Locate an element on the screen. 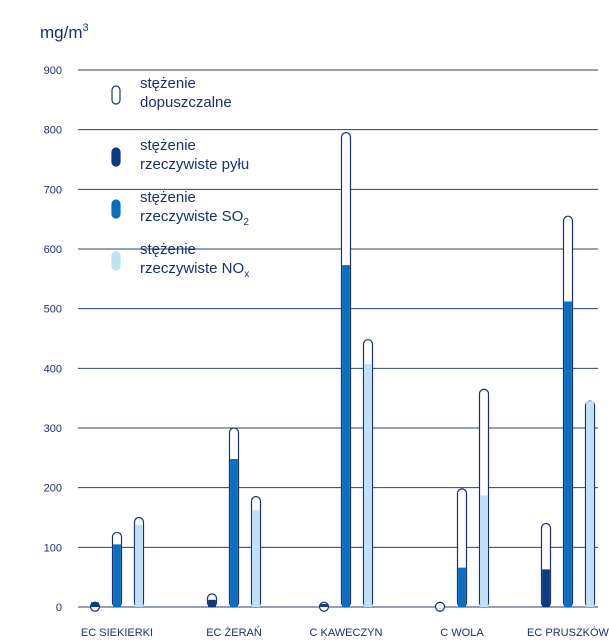 The image size is (609, 644). bar-allowed-pyl is located at coordinates (440, 606).